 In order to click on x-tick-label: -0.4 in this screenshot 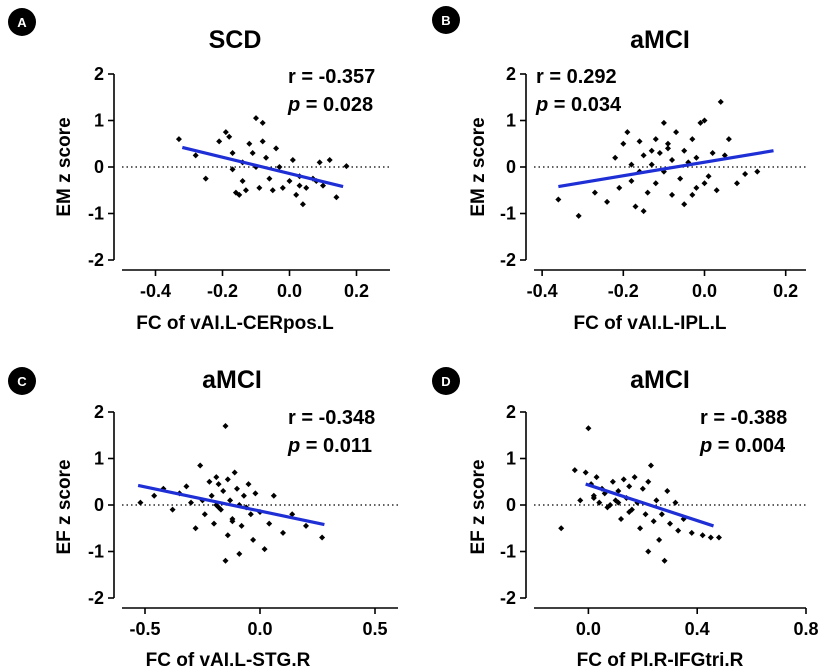, I will do `click(542, 291)`.